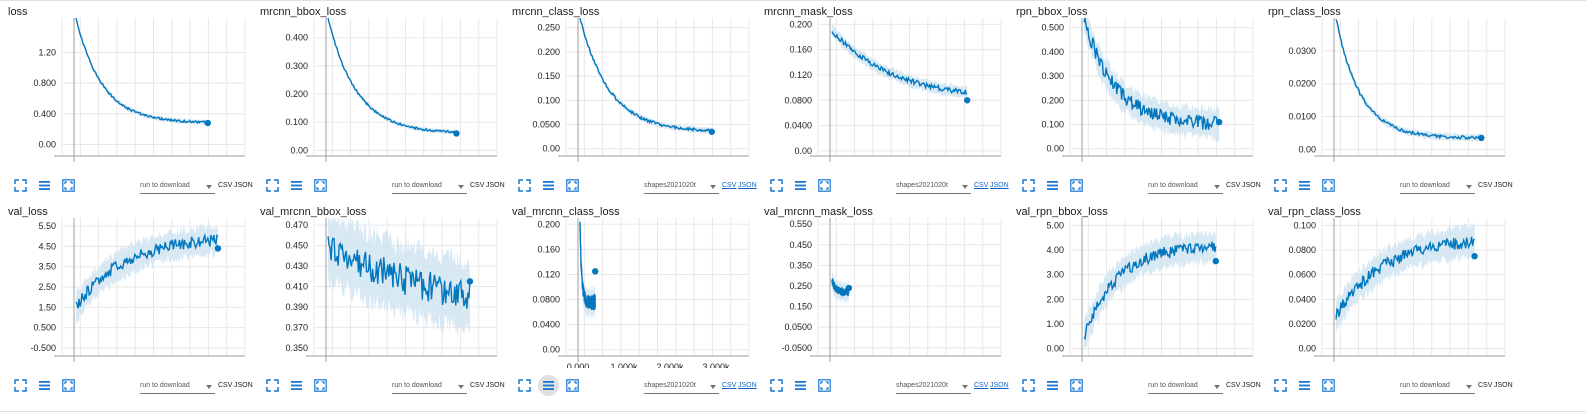  What do you see at coordinates (1134, 92) in the screenshot?
I see `line-chart: 0.500 0.400 0.300 0.200 0.100 0.00` at bounding box center [1134, 92].